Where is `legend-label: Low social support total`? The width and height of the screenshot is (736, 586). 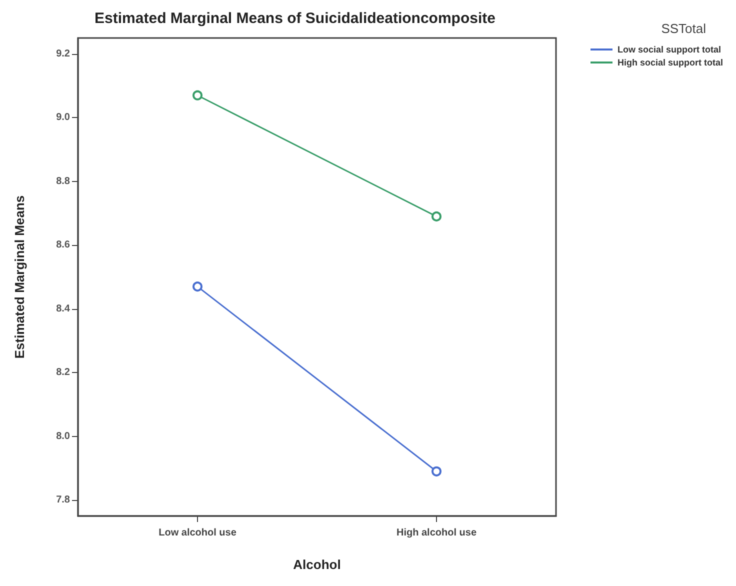 legend-label: Low social support total is located at coordinates (669, 49).